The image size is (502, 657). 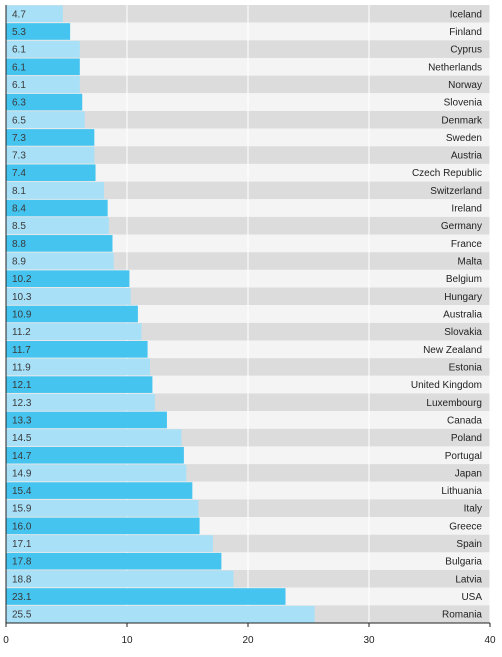 What do you see at coordinates (465, 85) in the screenshot?
I see `category-label: Norway` at bounding box center [465, 85].